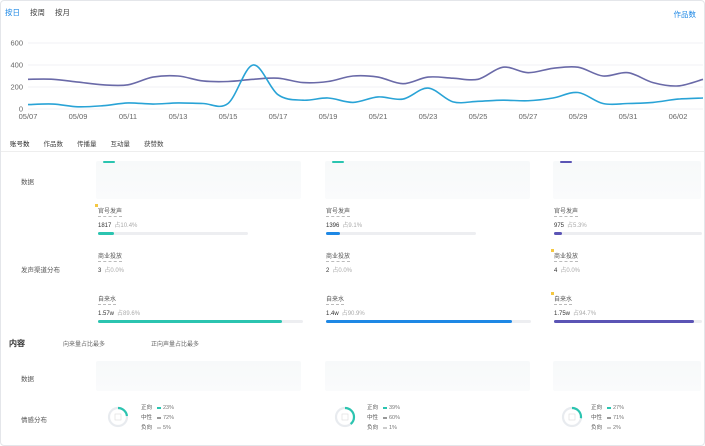  Describe the element at coordinates (27, 182) in the screenshot. I see `row-label-data: 数据` at that location.